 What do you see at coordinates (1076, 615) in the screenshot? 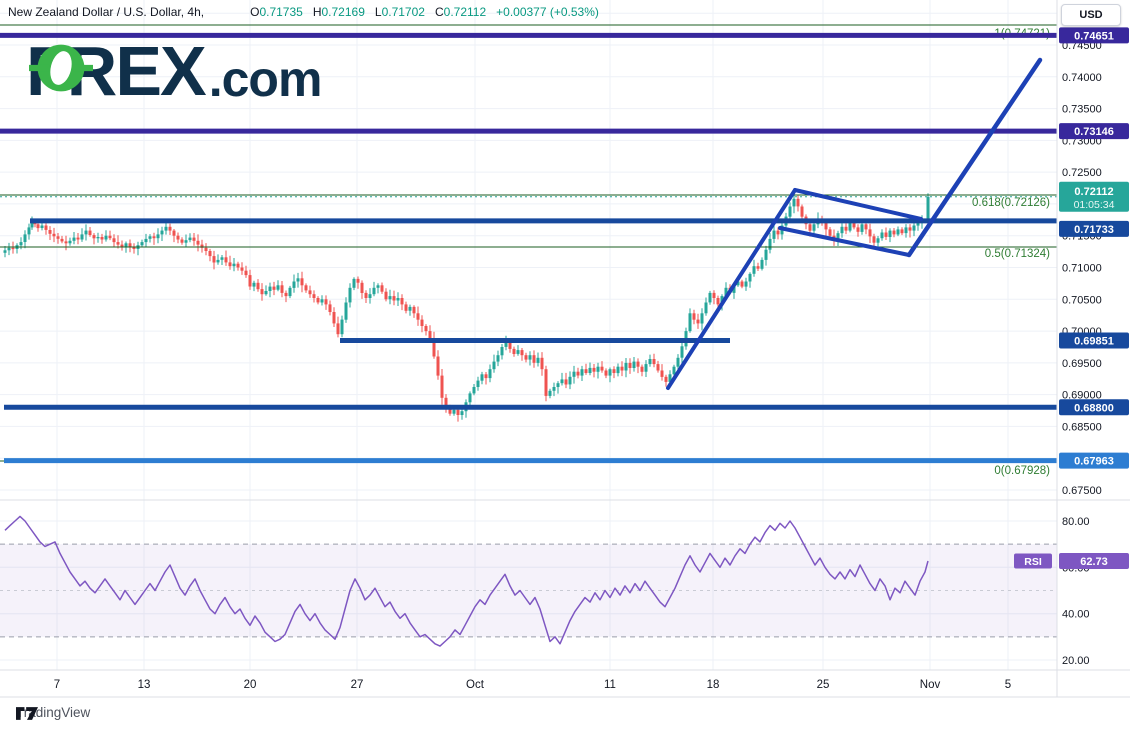
I see `rsi-tick-label: 40.00` at bounding box center [1076, 615].